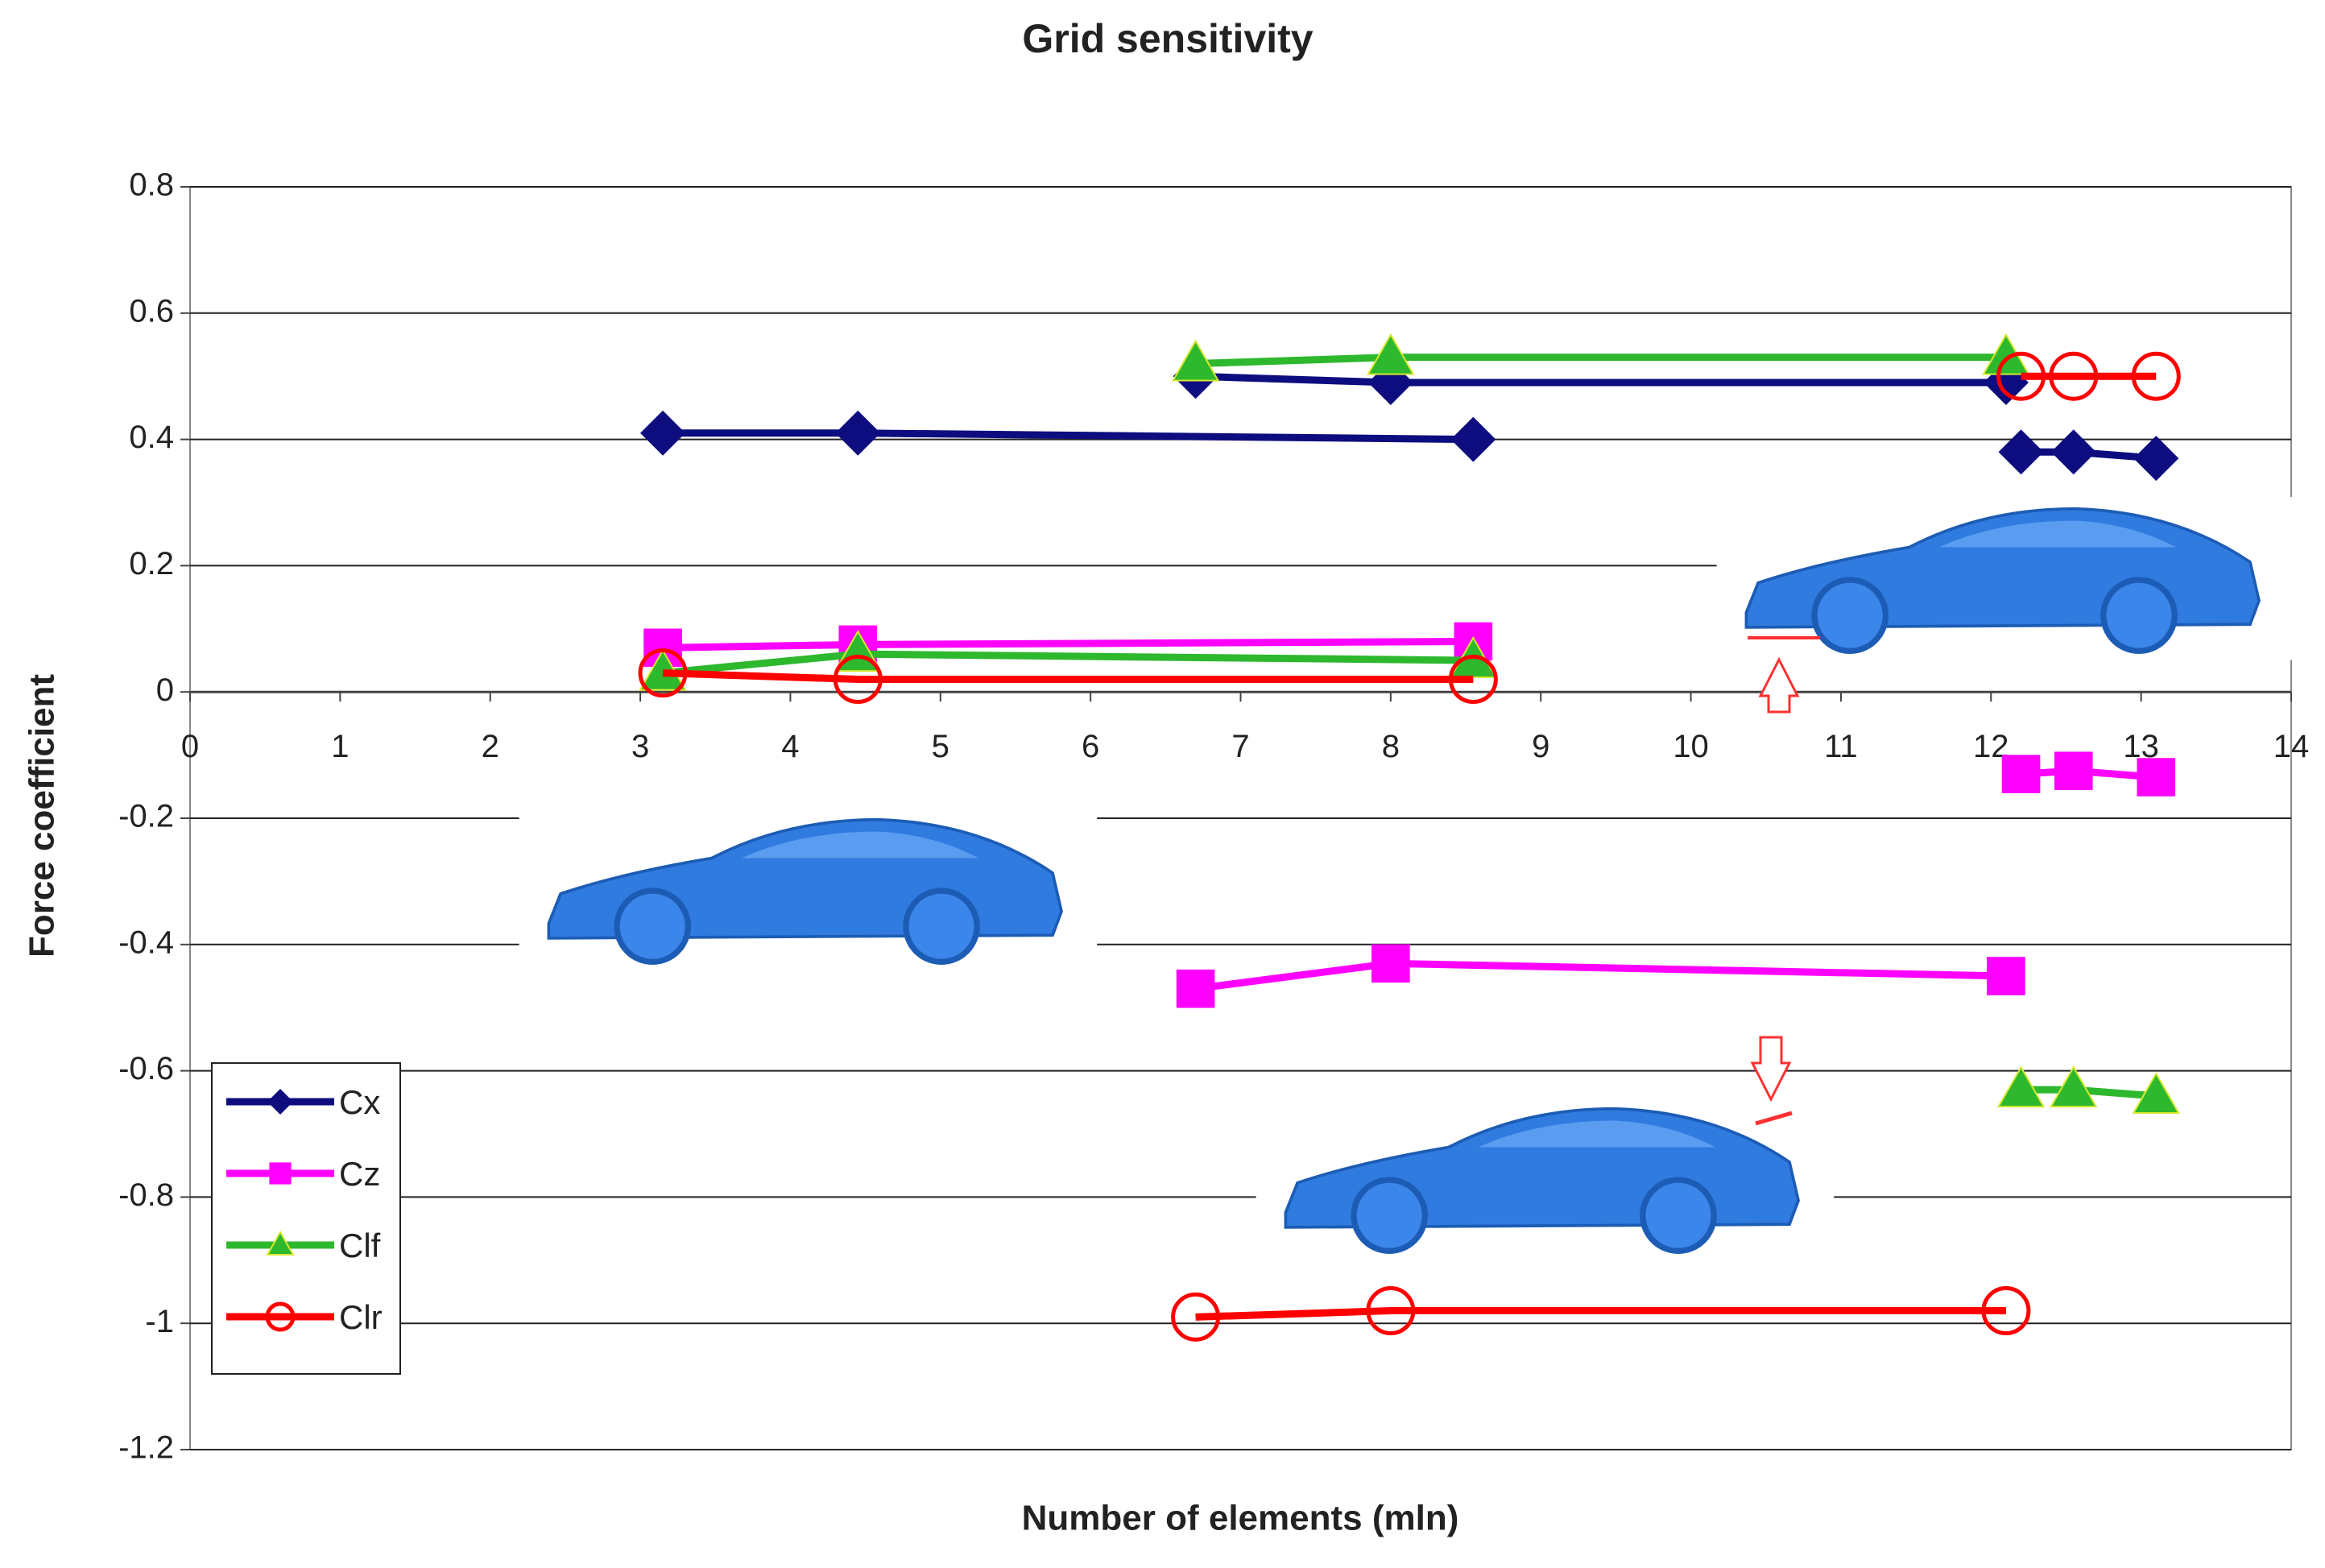  What do you see at coordinates (151, 564) in the screenshot?
I see `y-tick-label: 0.2` at bounding box center [151, 564].